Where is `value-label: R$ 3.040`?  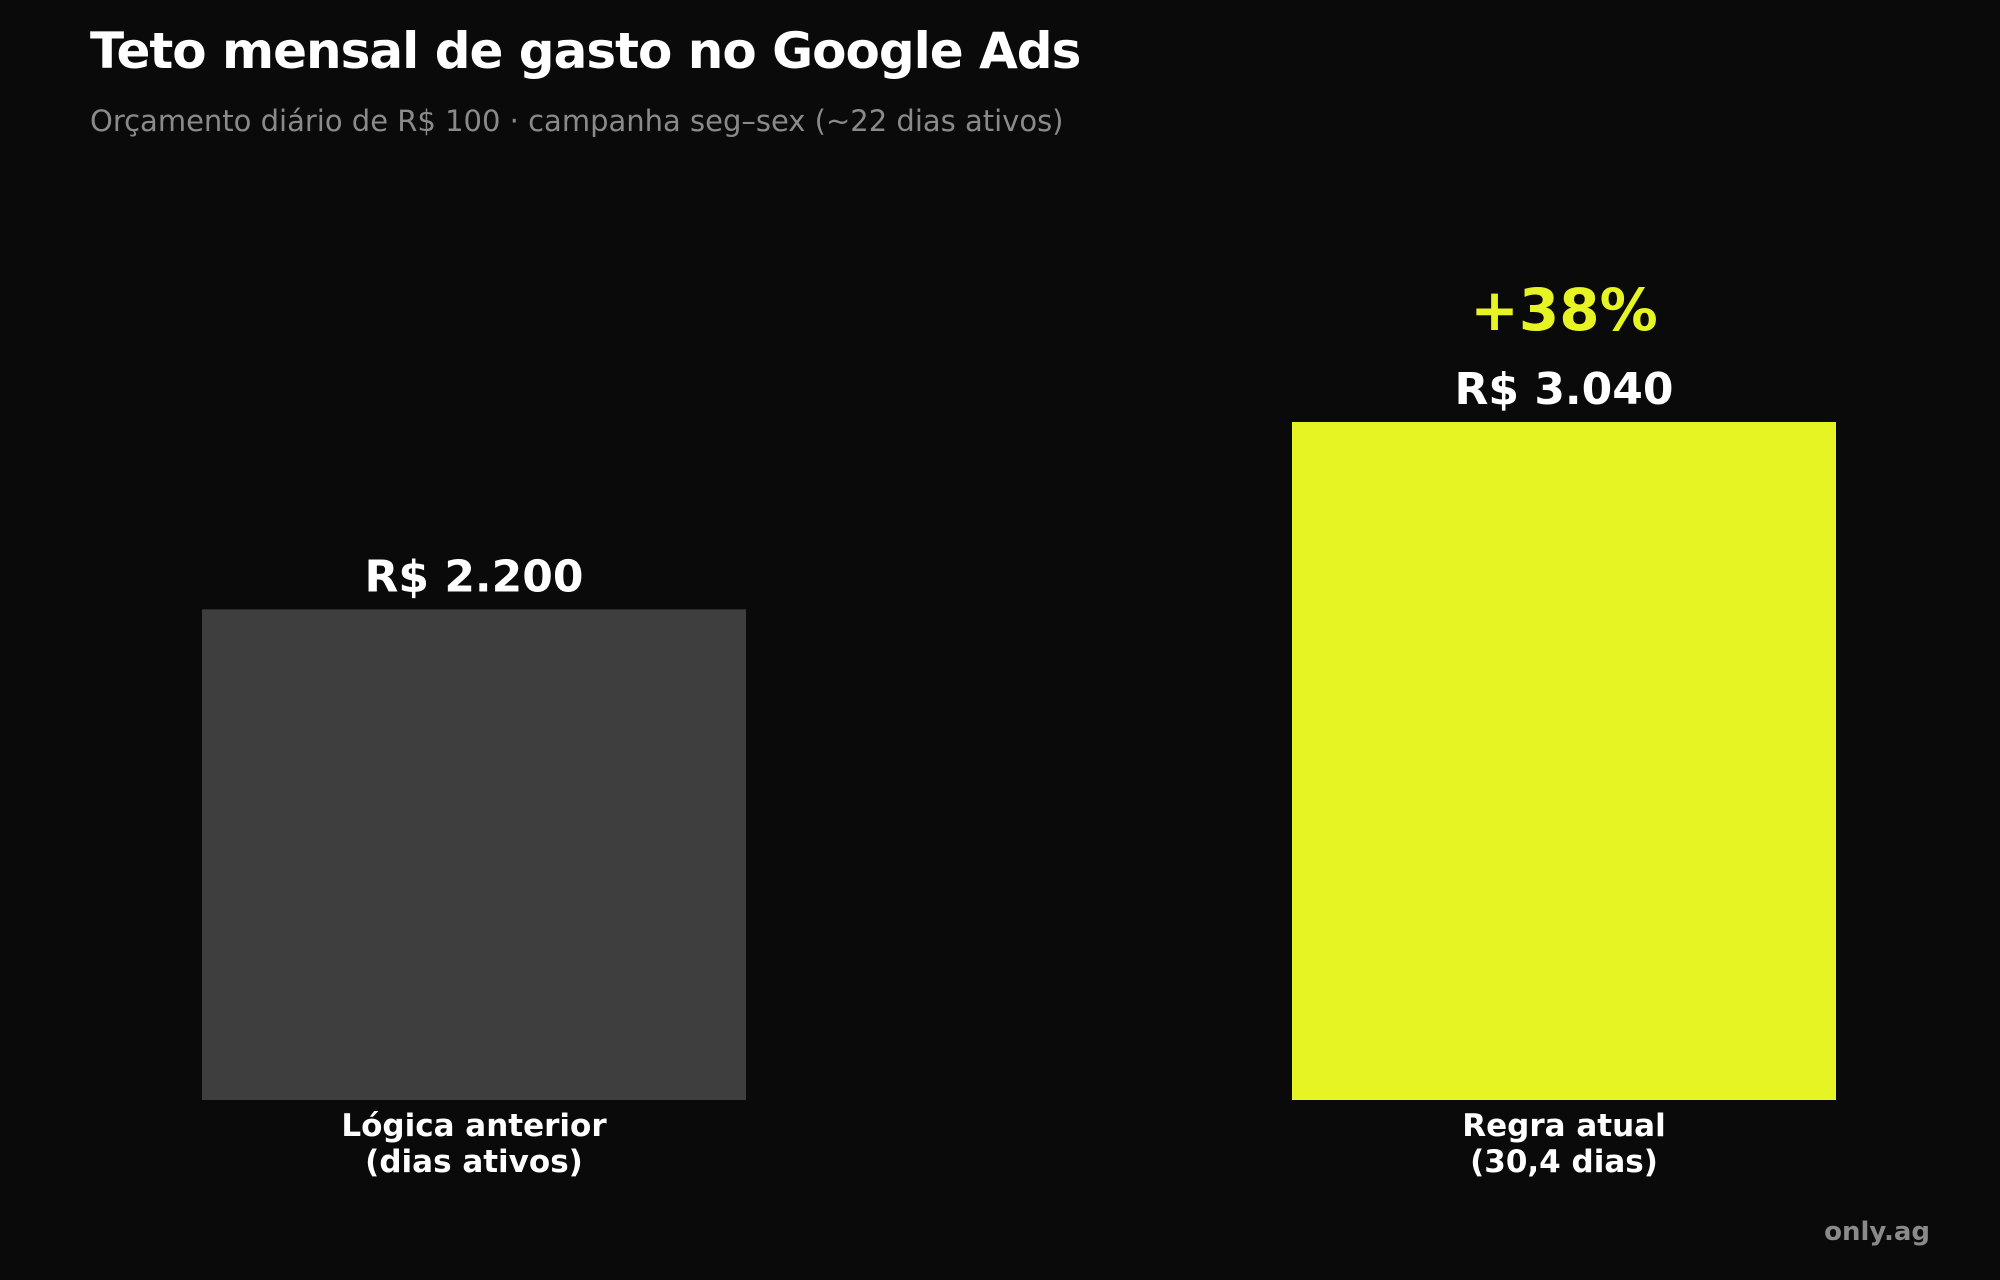
value-label: R$ 3.040 is located at coordinates (1564, 389).